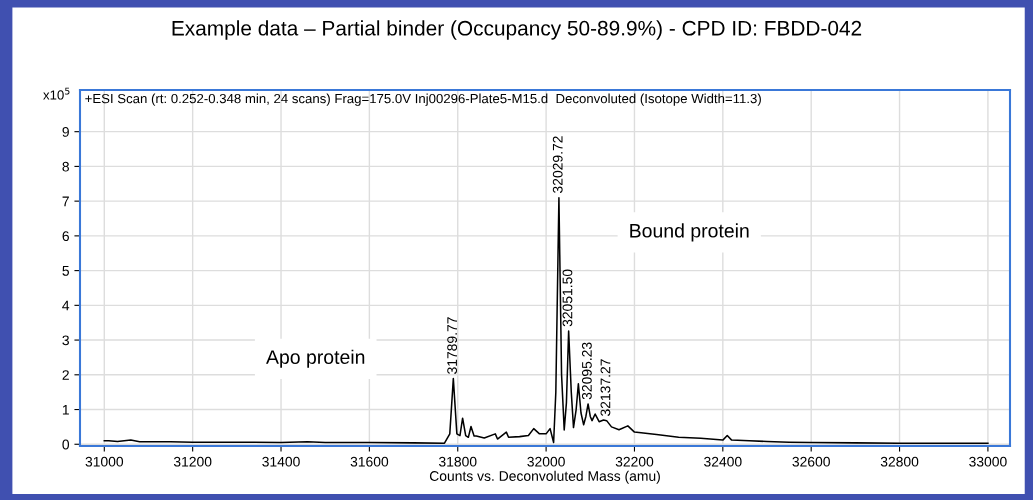 The image size is (1033, 500). Describe the element at coordinates (567, 298) in the screenshot. I see `annotation: 32051.50` at that location.